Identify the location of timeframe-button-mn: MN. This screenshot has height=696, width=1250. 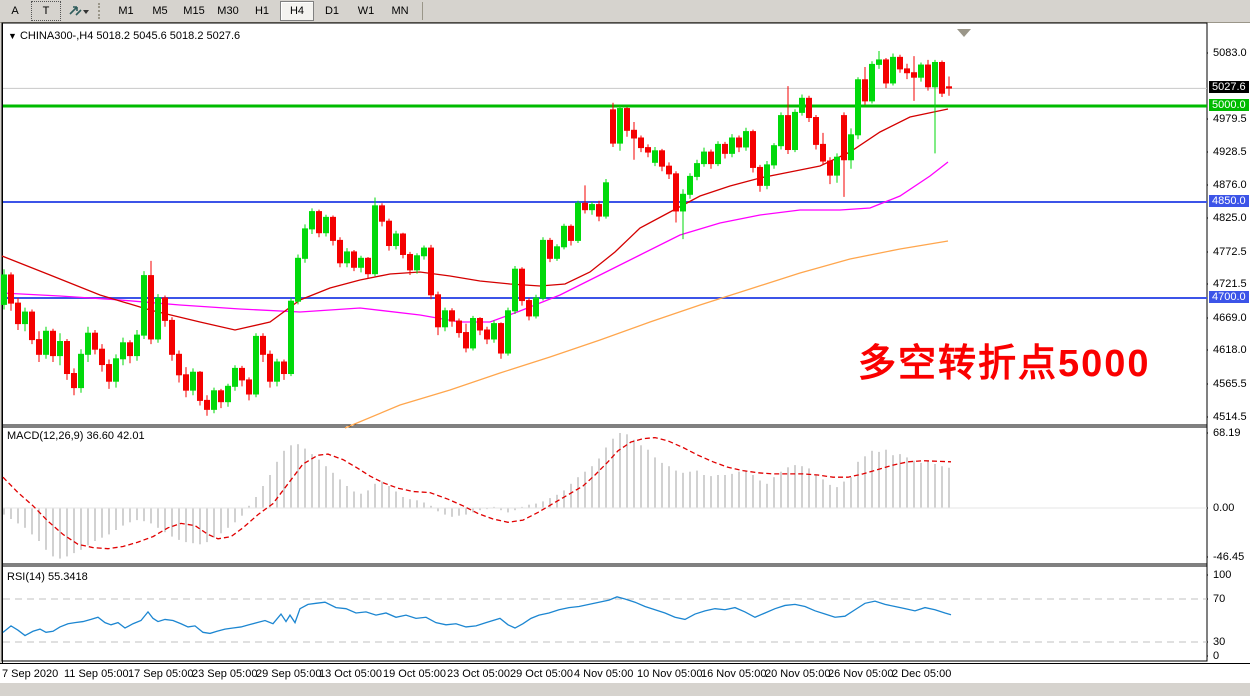
(400, 11).